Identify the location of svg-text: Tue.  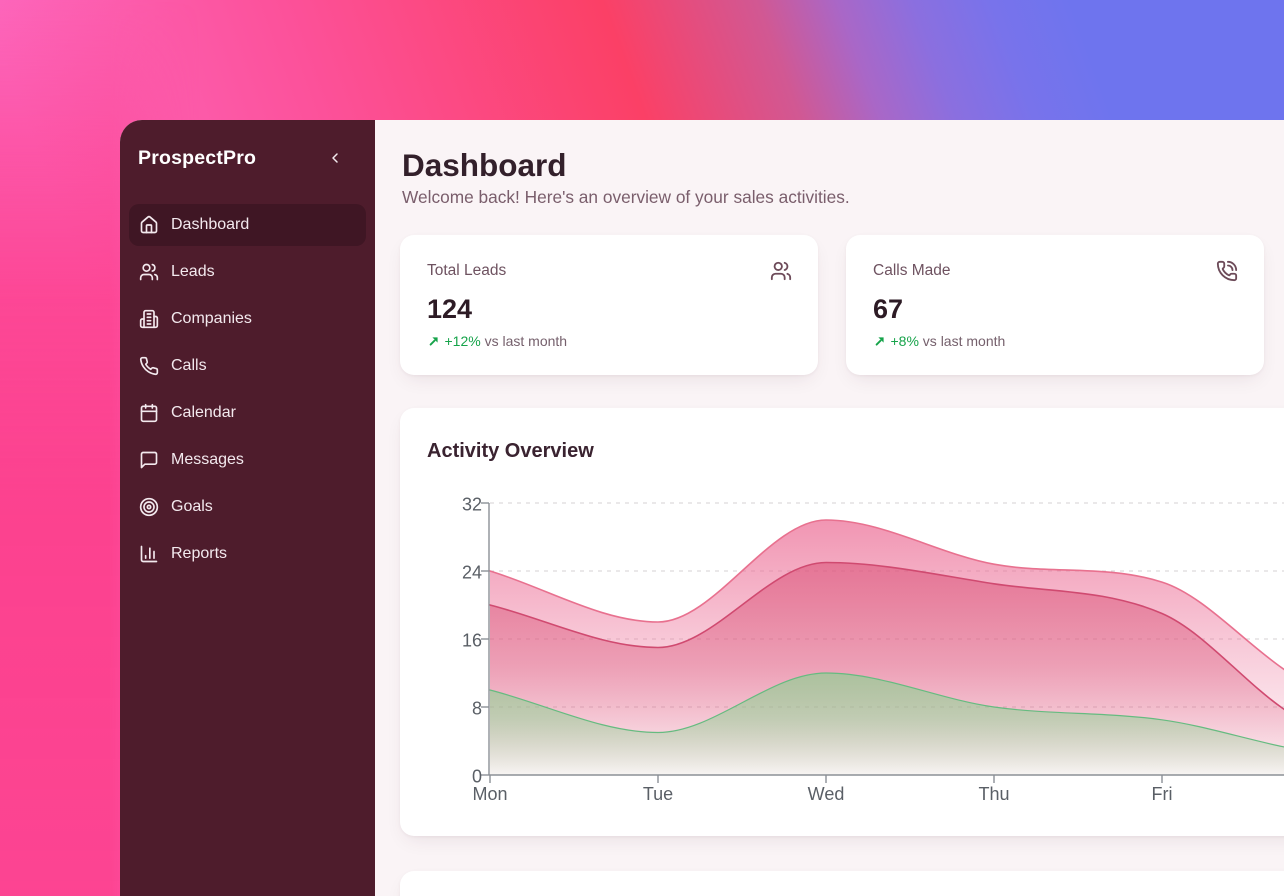
(658, 794).